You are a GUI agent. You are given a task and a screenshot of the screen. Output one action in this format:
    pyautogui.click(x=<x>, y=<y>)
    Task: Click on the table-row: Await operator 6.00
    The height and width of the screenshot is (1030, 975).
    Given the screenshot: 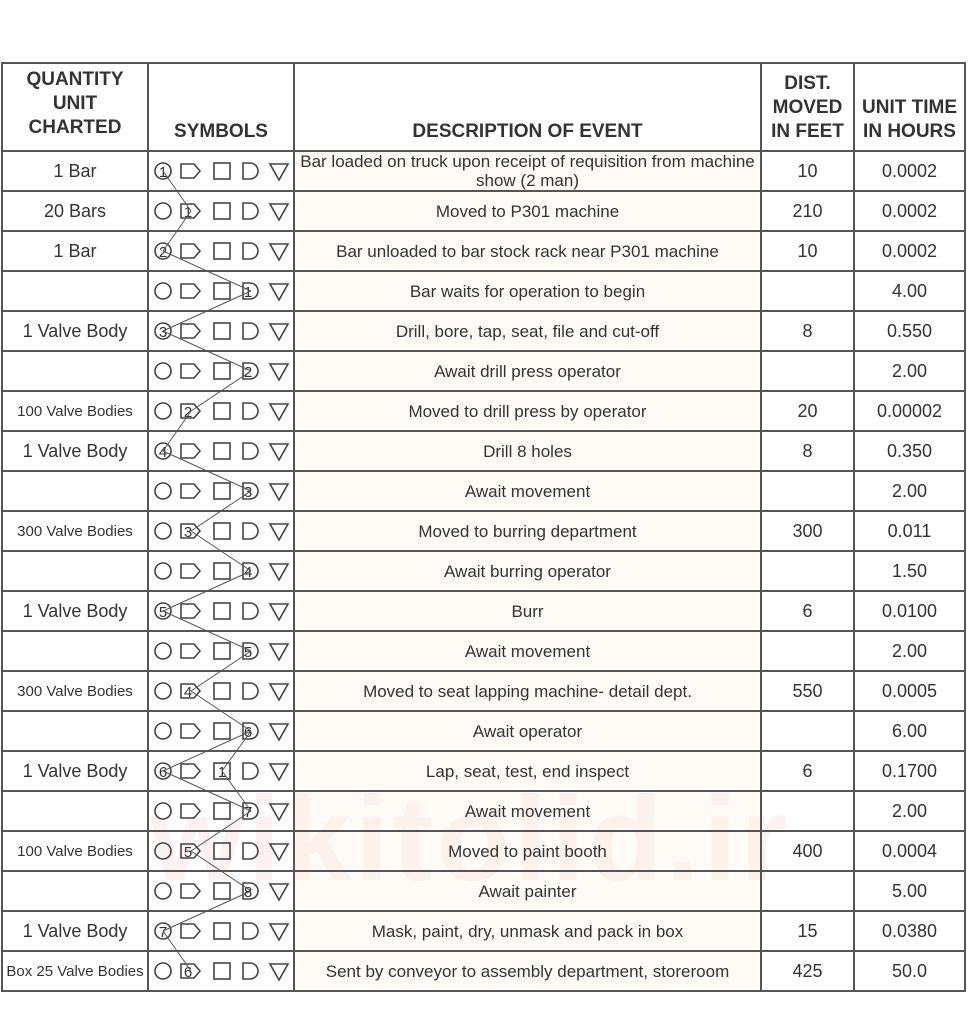 What is the action you would take?
    pyautogui.click(x=483, y=731)
    